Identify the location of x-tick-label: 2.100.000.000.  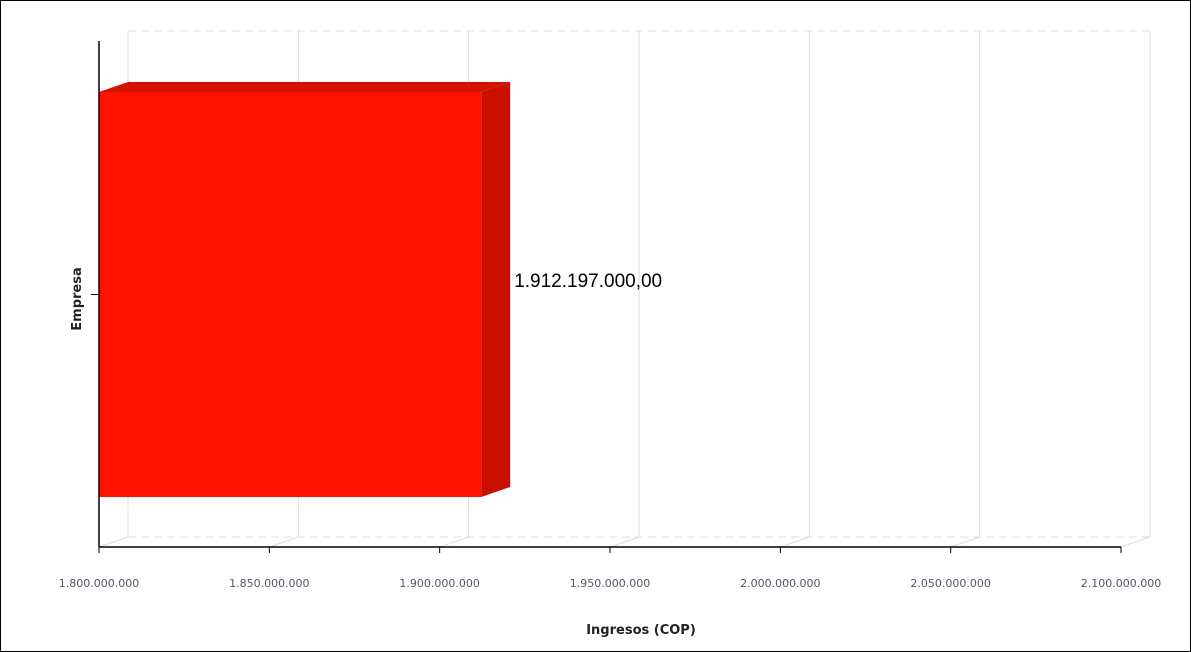
(1121, 583).